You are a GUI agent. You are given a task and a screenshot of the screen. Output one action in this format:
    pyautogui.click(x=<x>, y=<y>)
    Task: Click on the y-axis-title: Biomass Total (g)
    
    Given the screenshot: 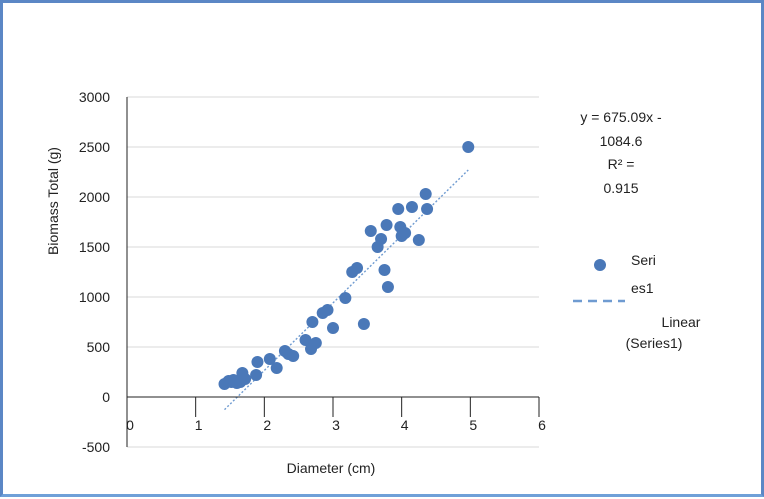 What is the action you would take?
    pyautogui.click(x=53, y=201)
    